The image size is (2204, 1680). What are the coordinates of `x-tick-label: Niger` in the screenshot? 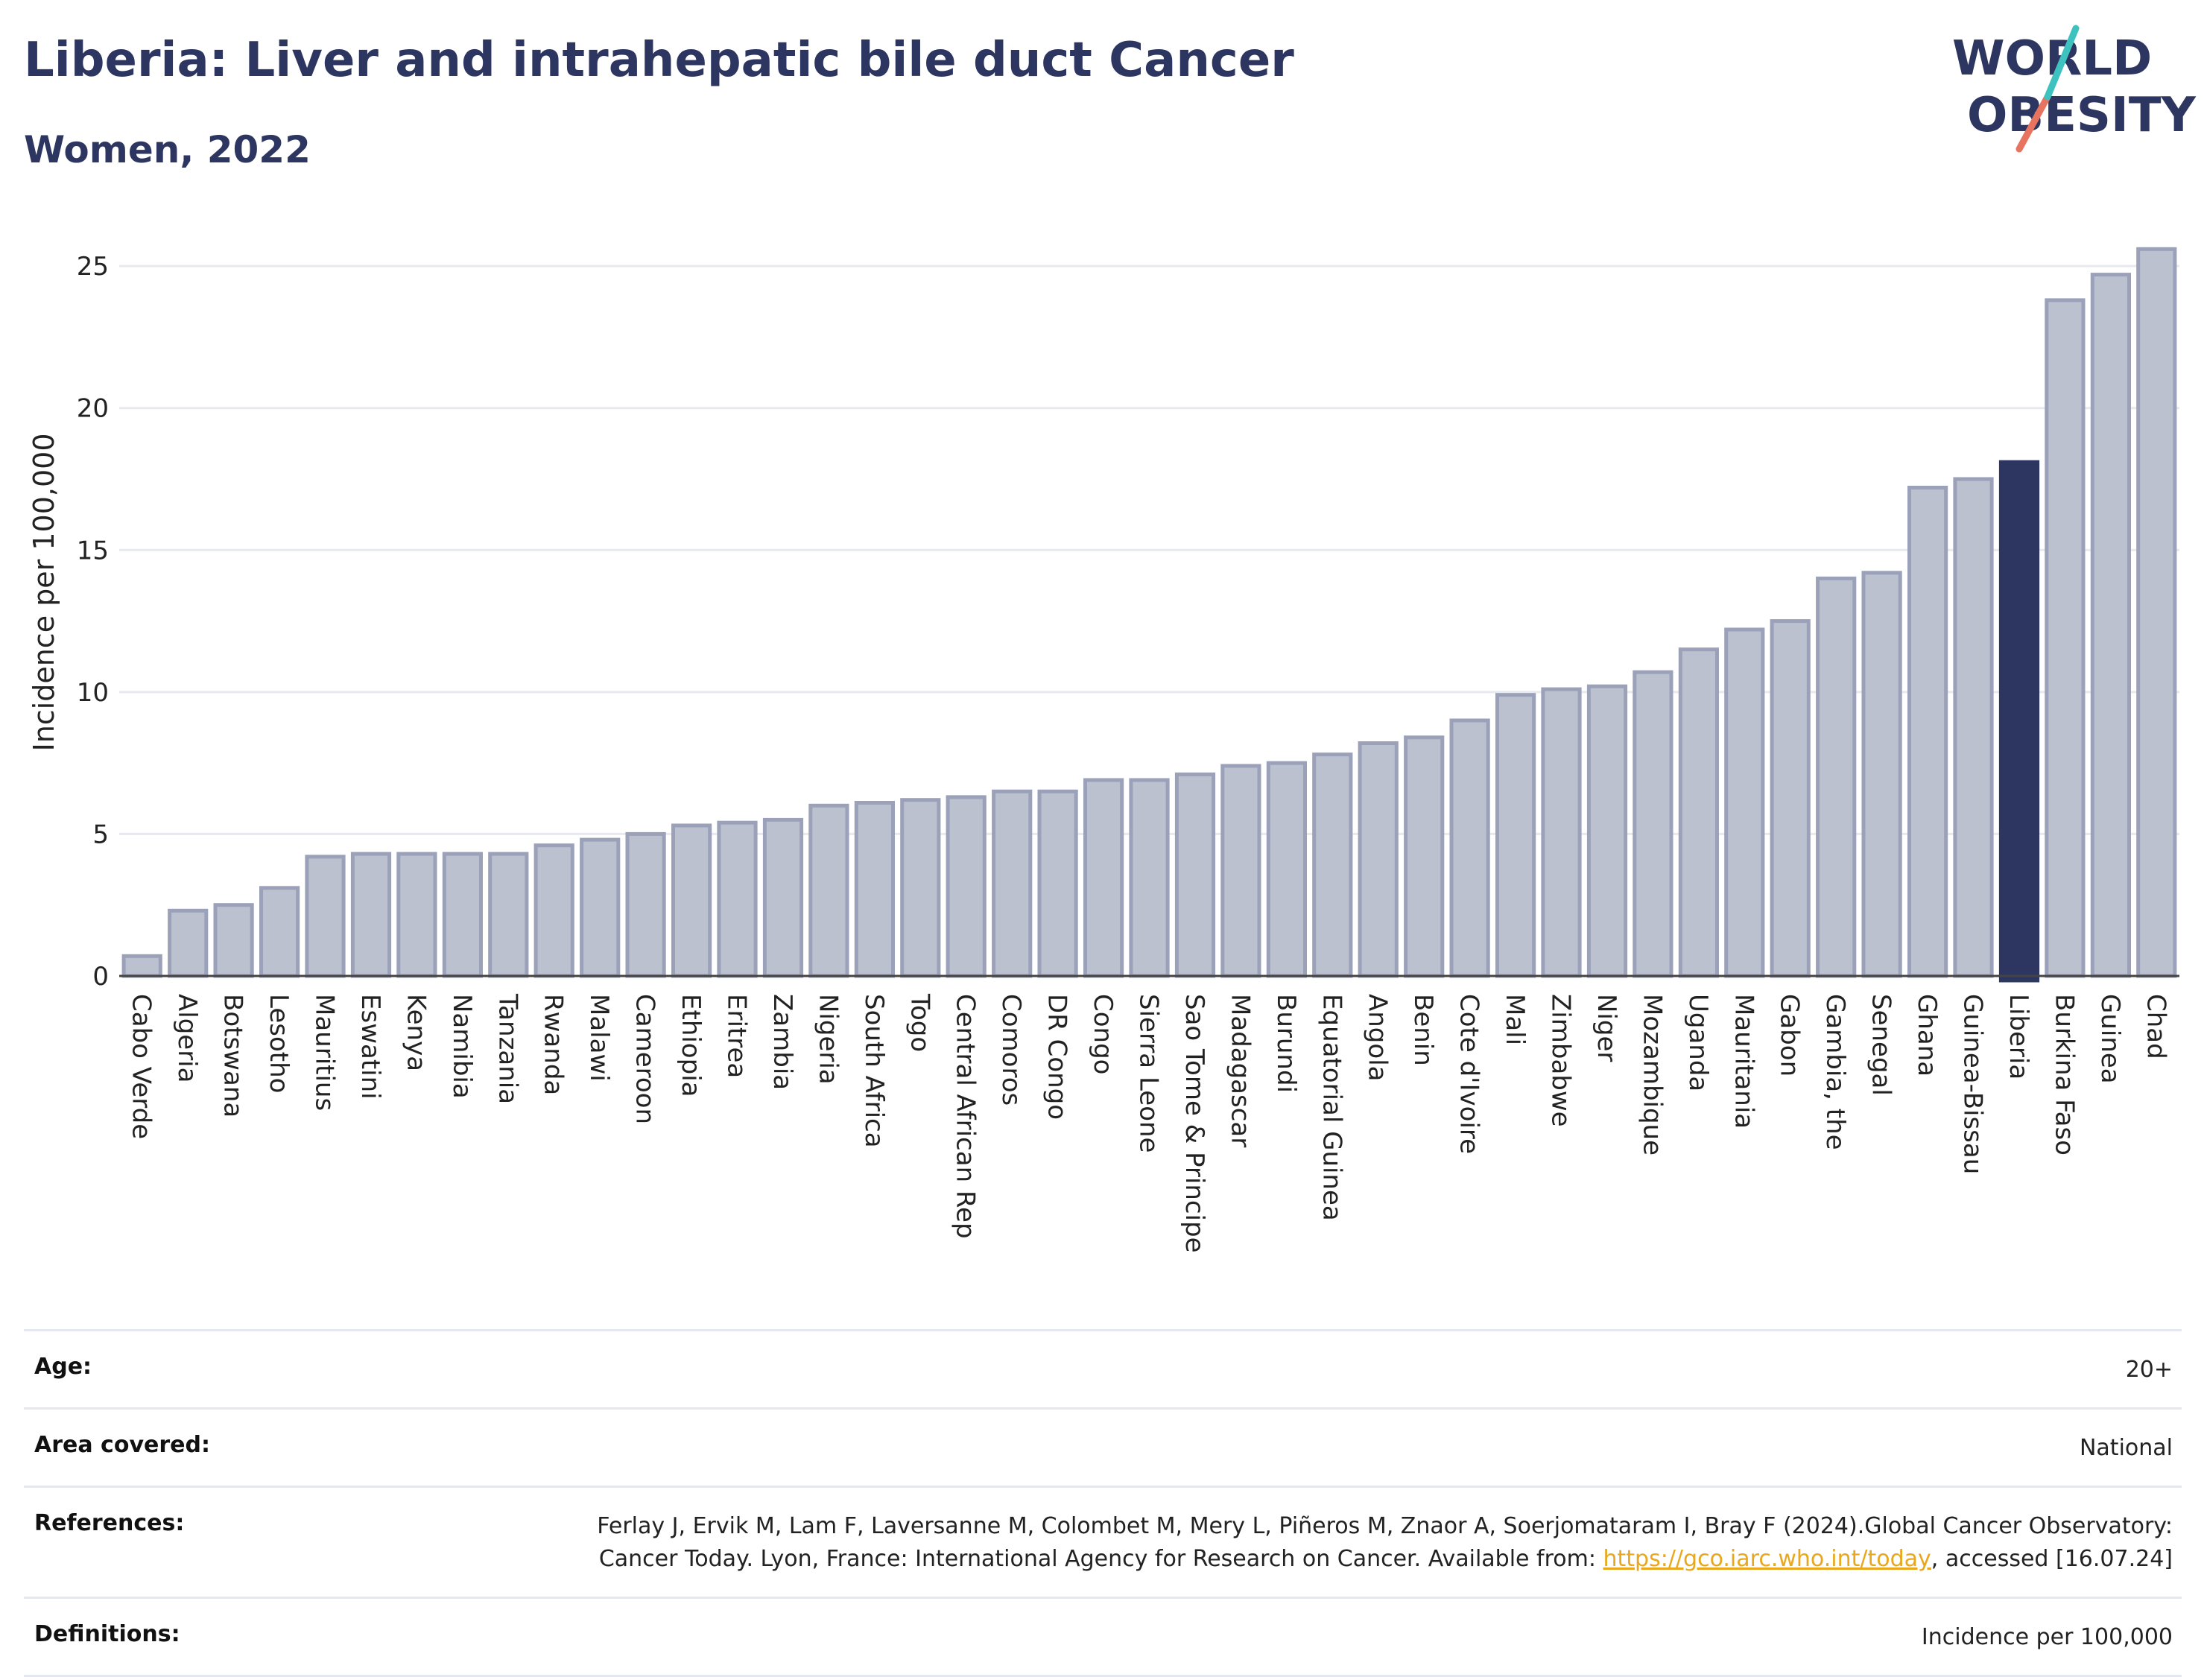 It's located at (1606, 1028).